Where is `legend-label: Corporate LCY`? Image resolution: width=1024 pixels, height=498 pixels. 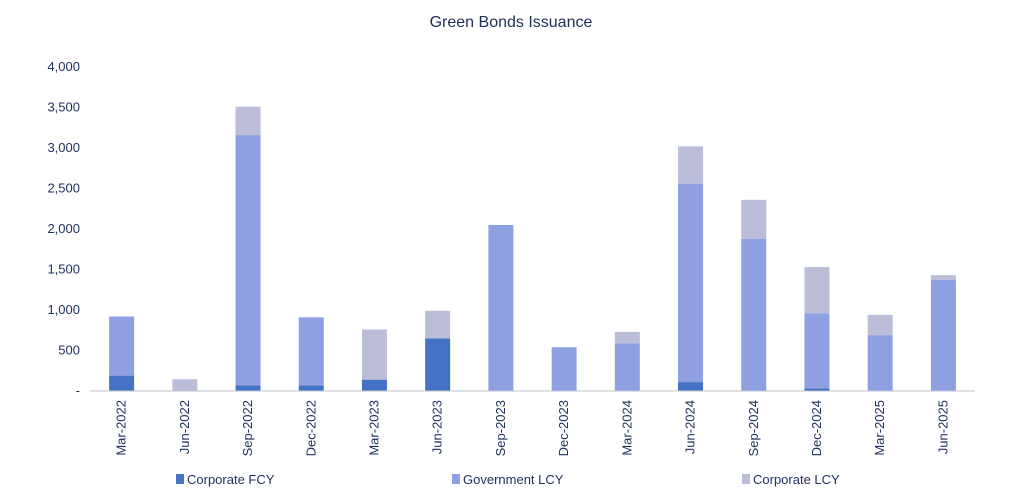 legend-label: Corporate LCY is located at coordinates (796, 479).